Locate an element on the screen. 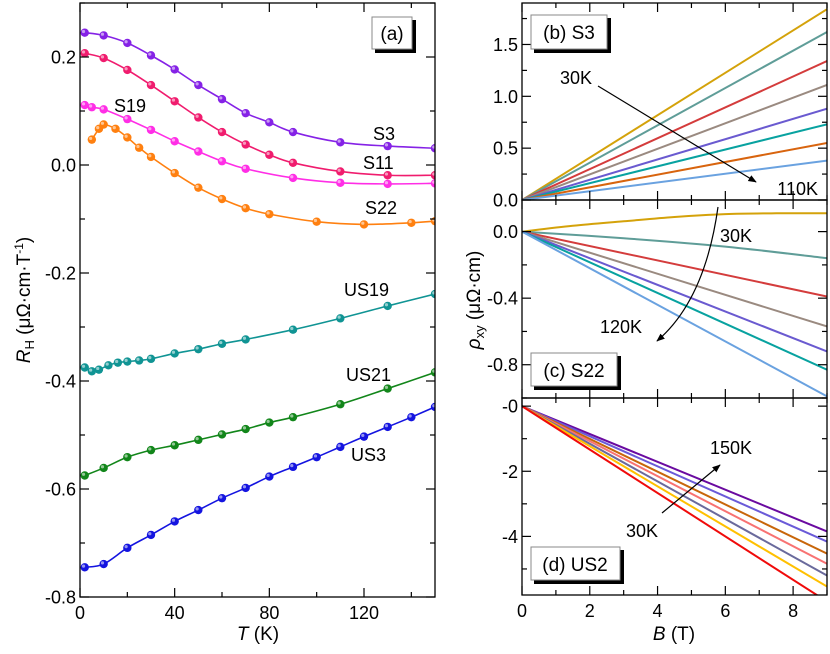 This screenshot has height=654, width=830. y-tick-label-d-0: -0 is located at coordinates (510, 407).